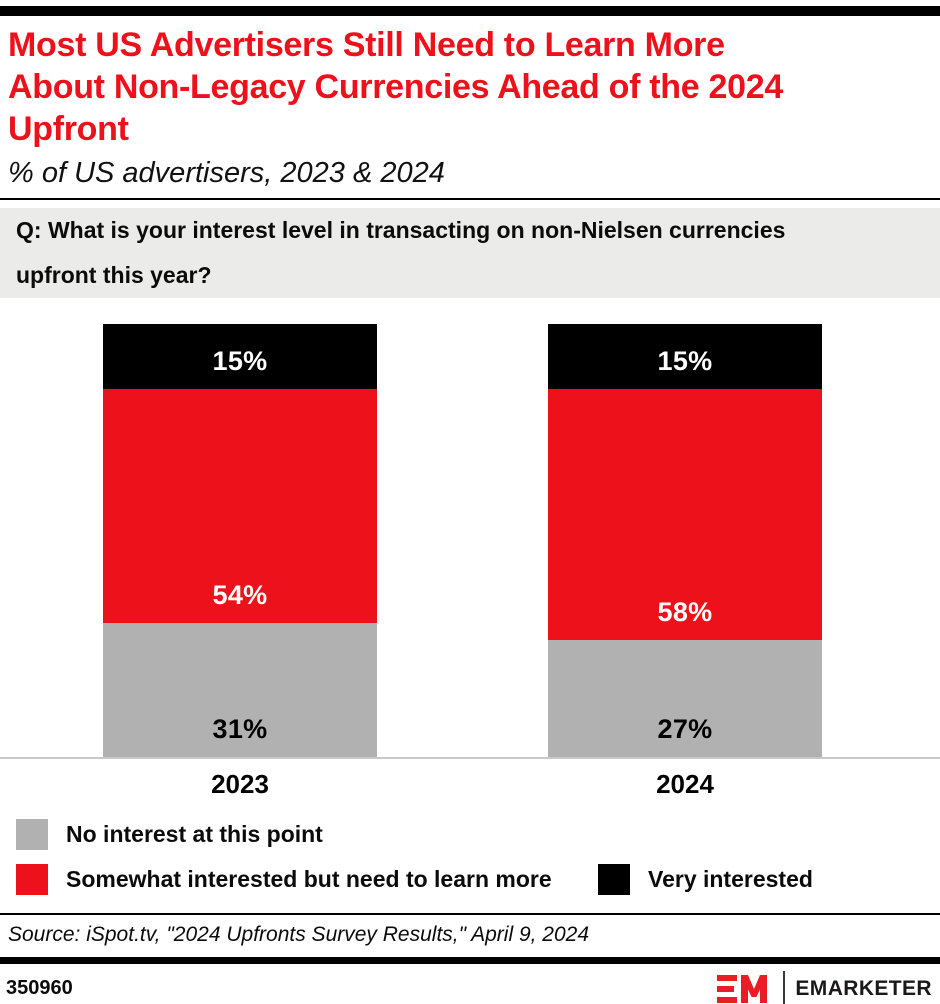 Image resolution: width=940 pixels, height=1004 pixels. What do you see at coordinates (685, 729) in the screenshot?
I see `bar-segment-label: 27%` at bounding box center [685, 729].